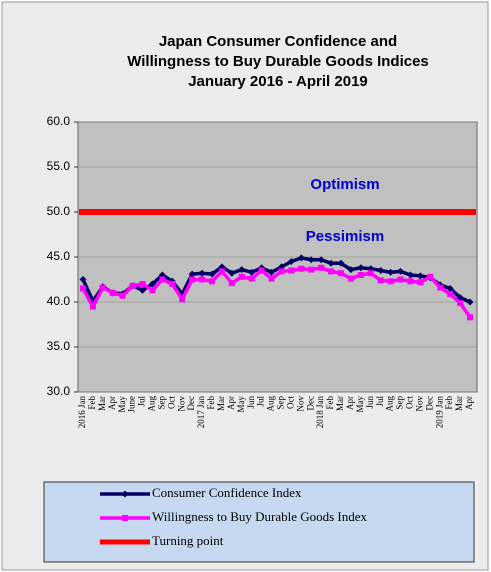 The height and width of the screenshot is (572, 491). What do you see at coordinates (59, 391) in the screenshot?
I see `y-tick-label: 30.0` at bounding box center [59, 391].